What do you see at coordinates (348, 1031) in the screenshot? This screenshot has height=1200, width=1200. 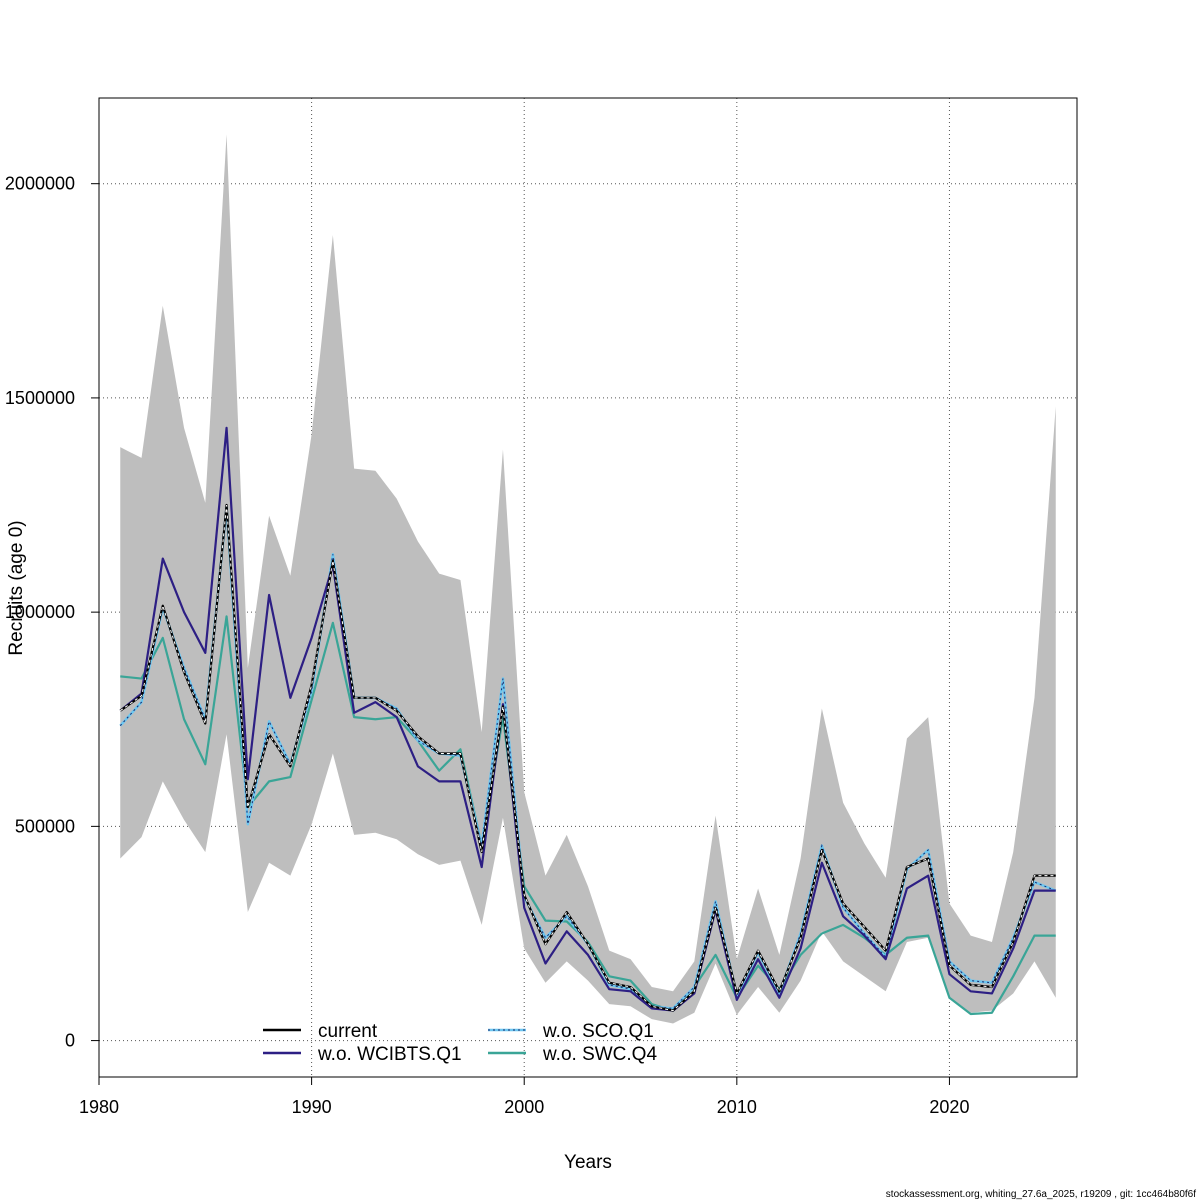 I see `legend-label: current` at bounding box center [348, 1031].